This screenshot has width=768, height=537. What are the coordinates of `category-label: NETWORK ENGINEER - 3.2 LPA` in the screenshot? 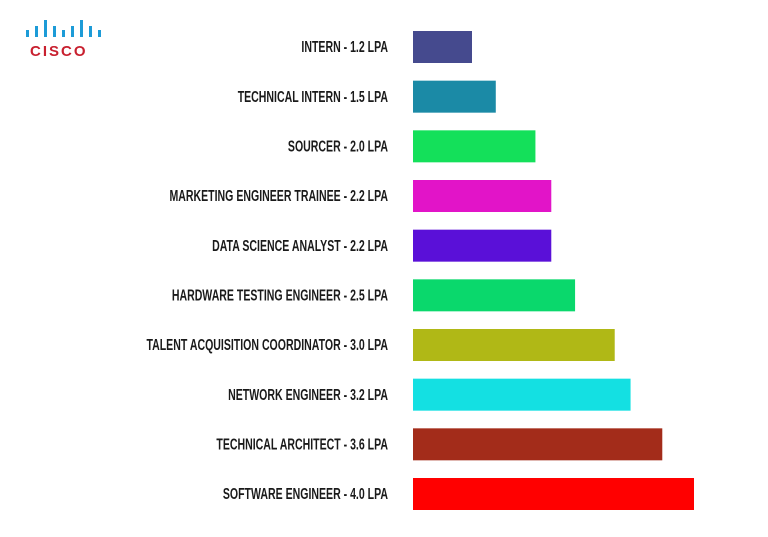 It's located at (308, 395).